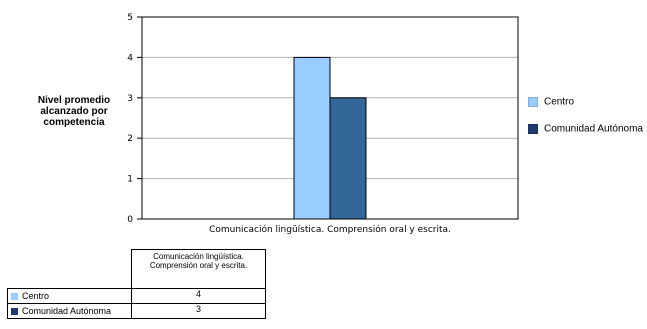 The image size is (647, 329). I want to click on legend-item-comunidad: Comunidad Autónoma, so click(585, 129).